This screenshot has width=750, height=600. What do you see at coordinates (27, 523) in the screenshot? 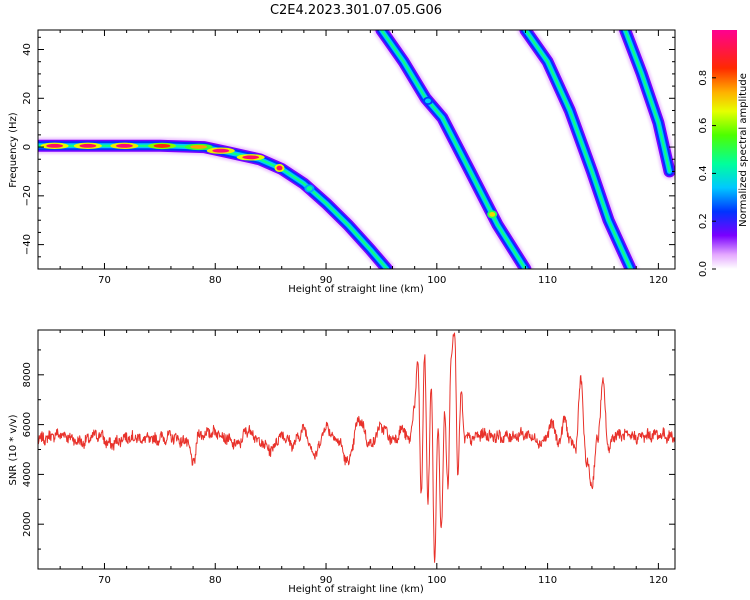
I see `y-tick-label: 2000` at bounding box center [27, 523].